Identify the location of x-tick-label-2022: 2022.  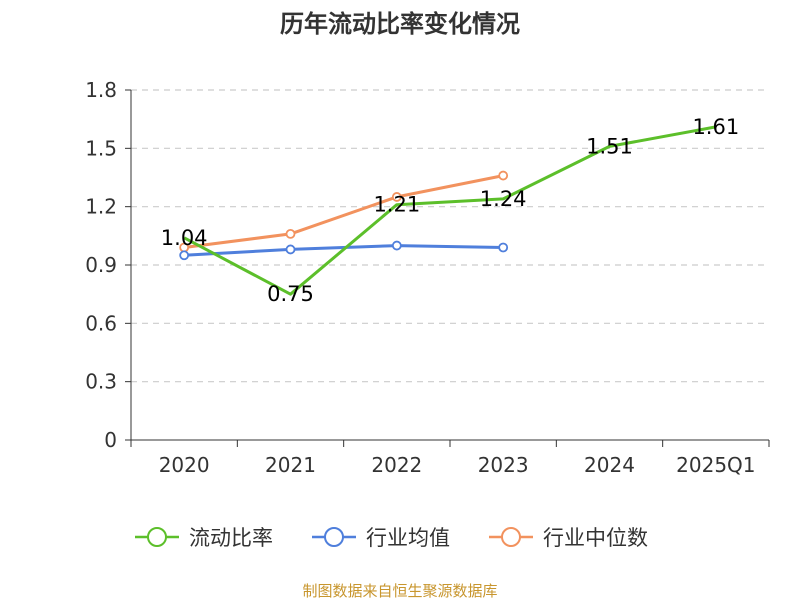
(396, 465).